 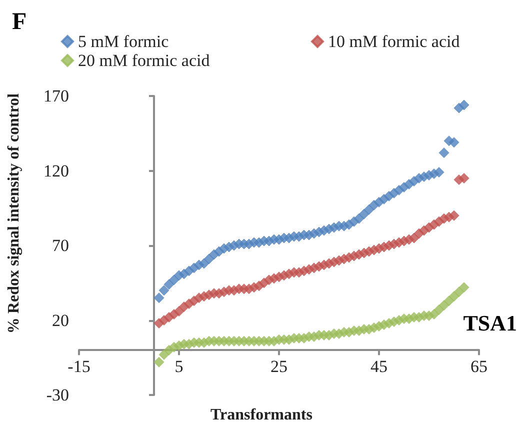 I want to click on y-axis-title: % Redox signal intensity of control, so click(x=14, y=213).